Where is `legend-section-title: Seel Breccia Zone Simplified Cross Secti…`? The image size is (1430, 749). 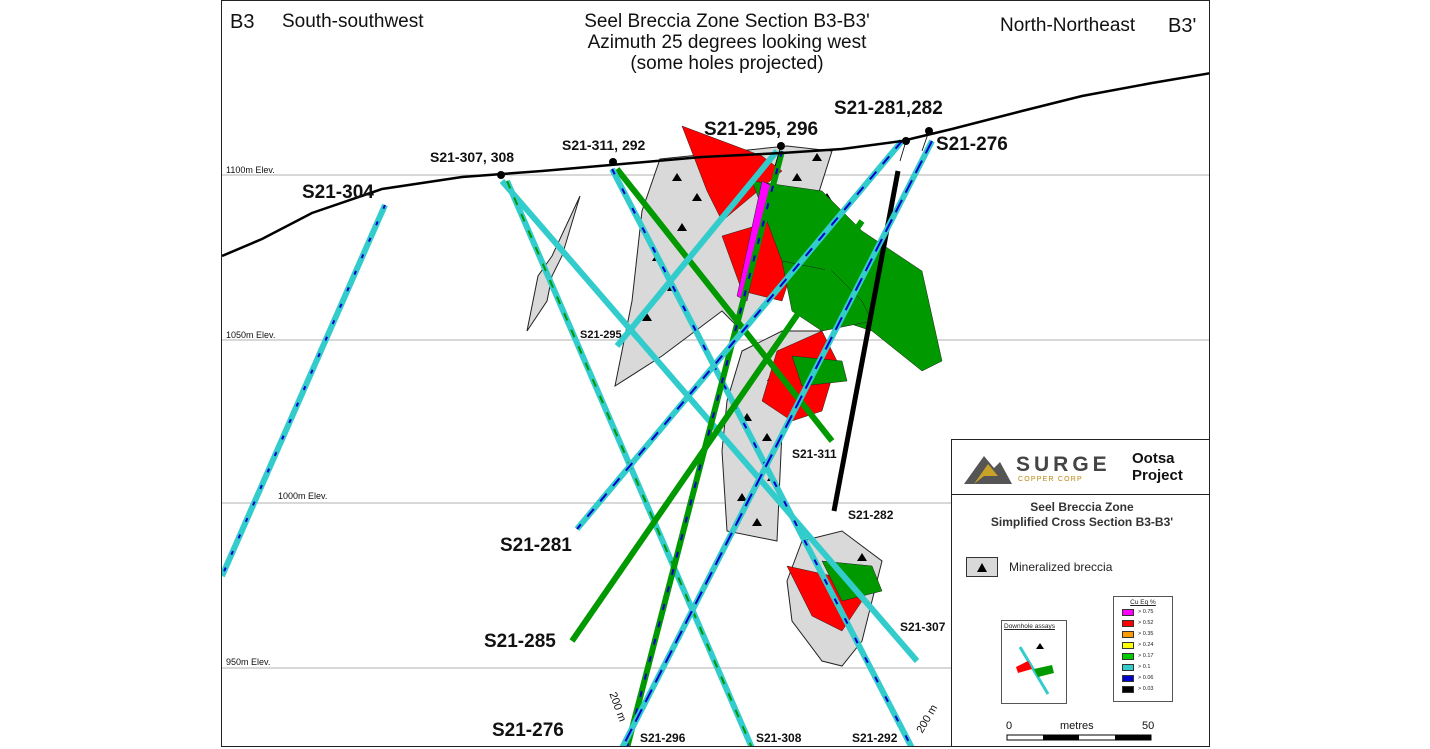
legend-section-title: Seel Breccia Zone Simplified Cross Secti… is located at coordinates (1080, 515).